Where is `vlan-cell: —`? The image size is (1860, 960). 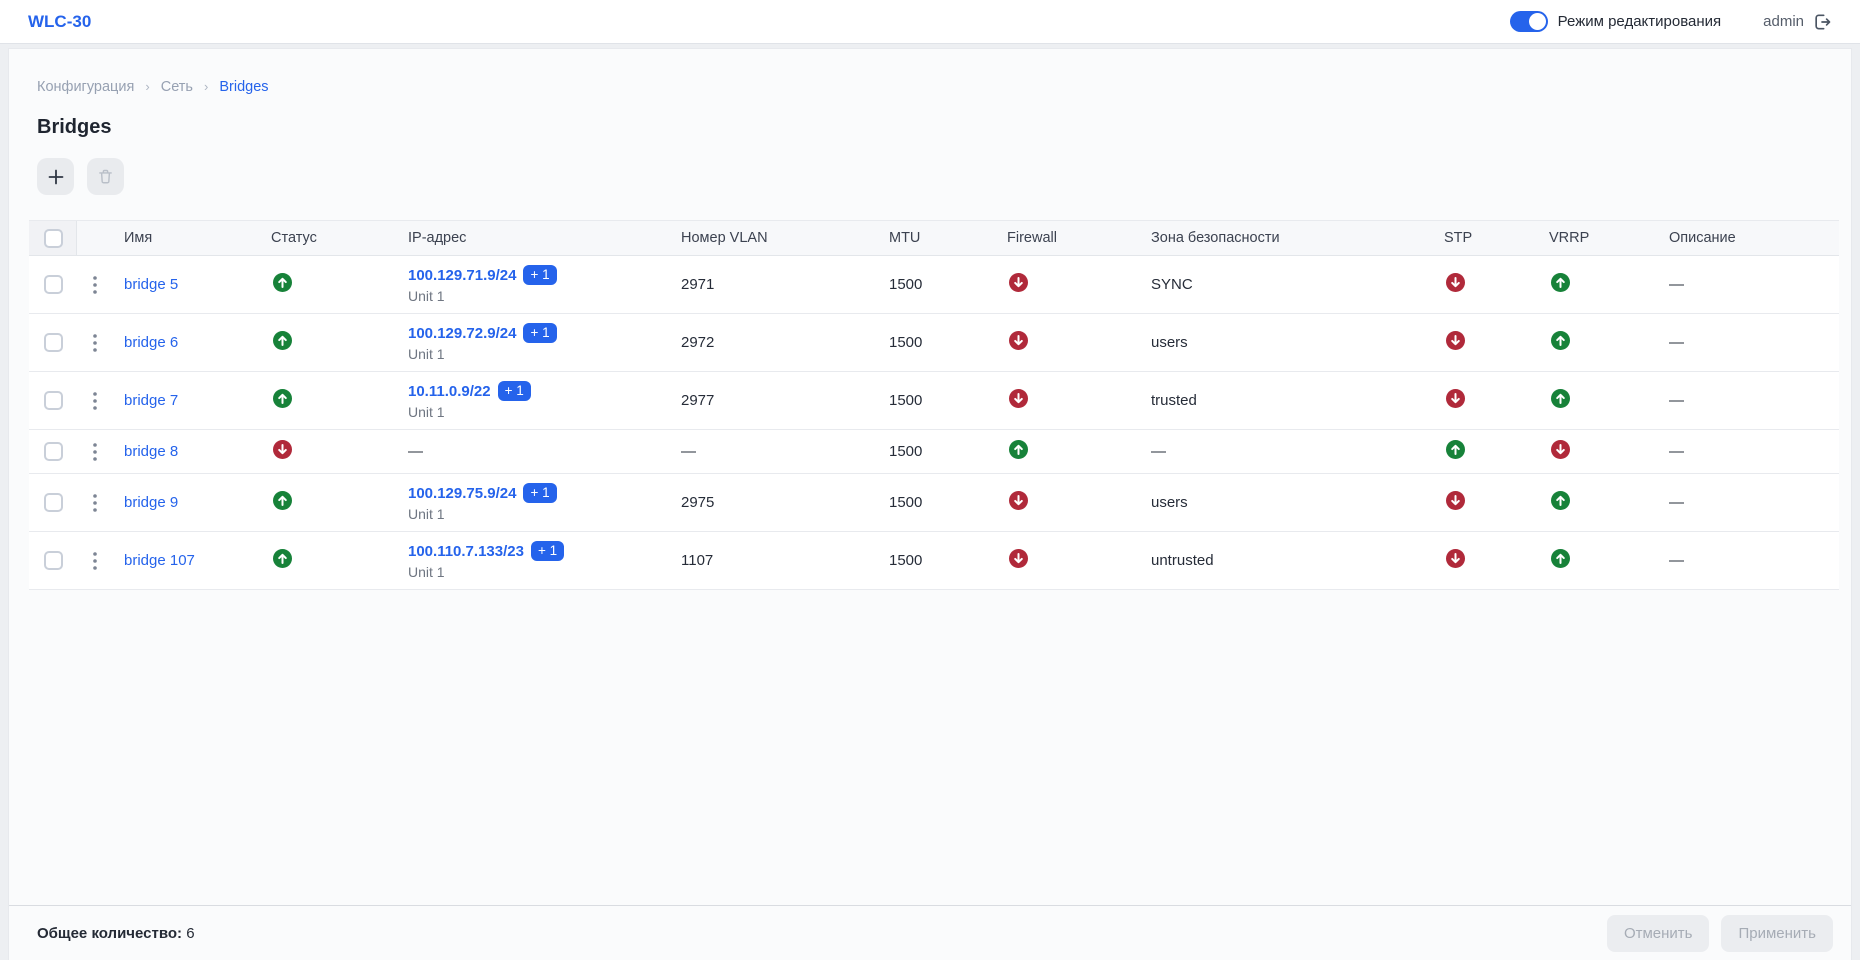 vlan-cell: — is located at coordinates (688, 451).